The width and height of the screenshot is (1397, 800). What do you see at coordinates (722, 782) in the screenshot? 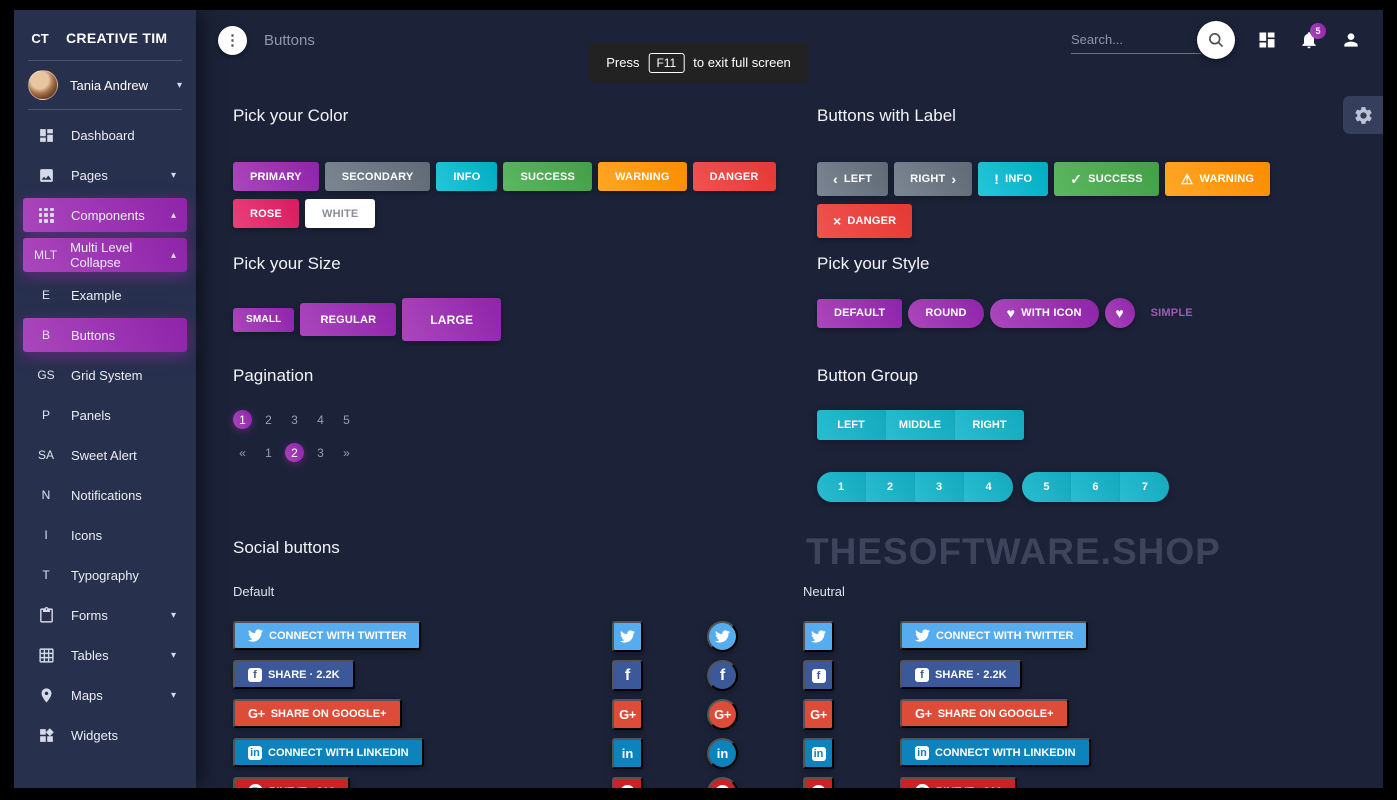
I see `pinterest-round-button: P` at bounding box center [722, 782].